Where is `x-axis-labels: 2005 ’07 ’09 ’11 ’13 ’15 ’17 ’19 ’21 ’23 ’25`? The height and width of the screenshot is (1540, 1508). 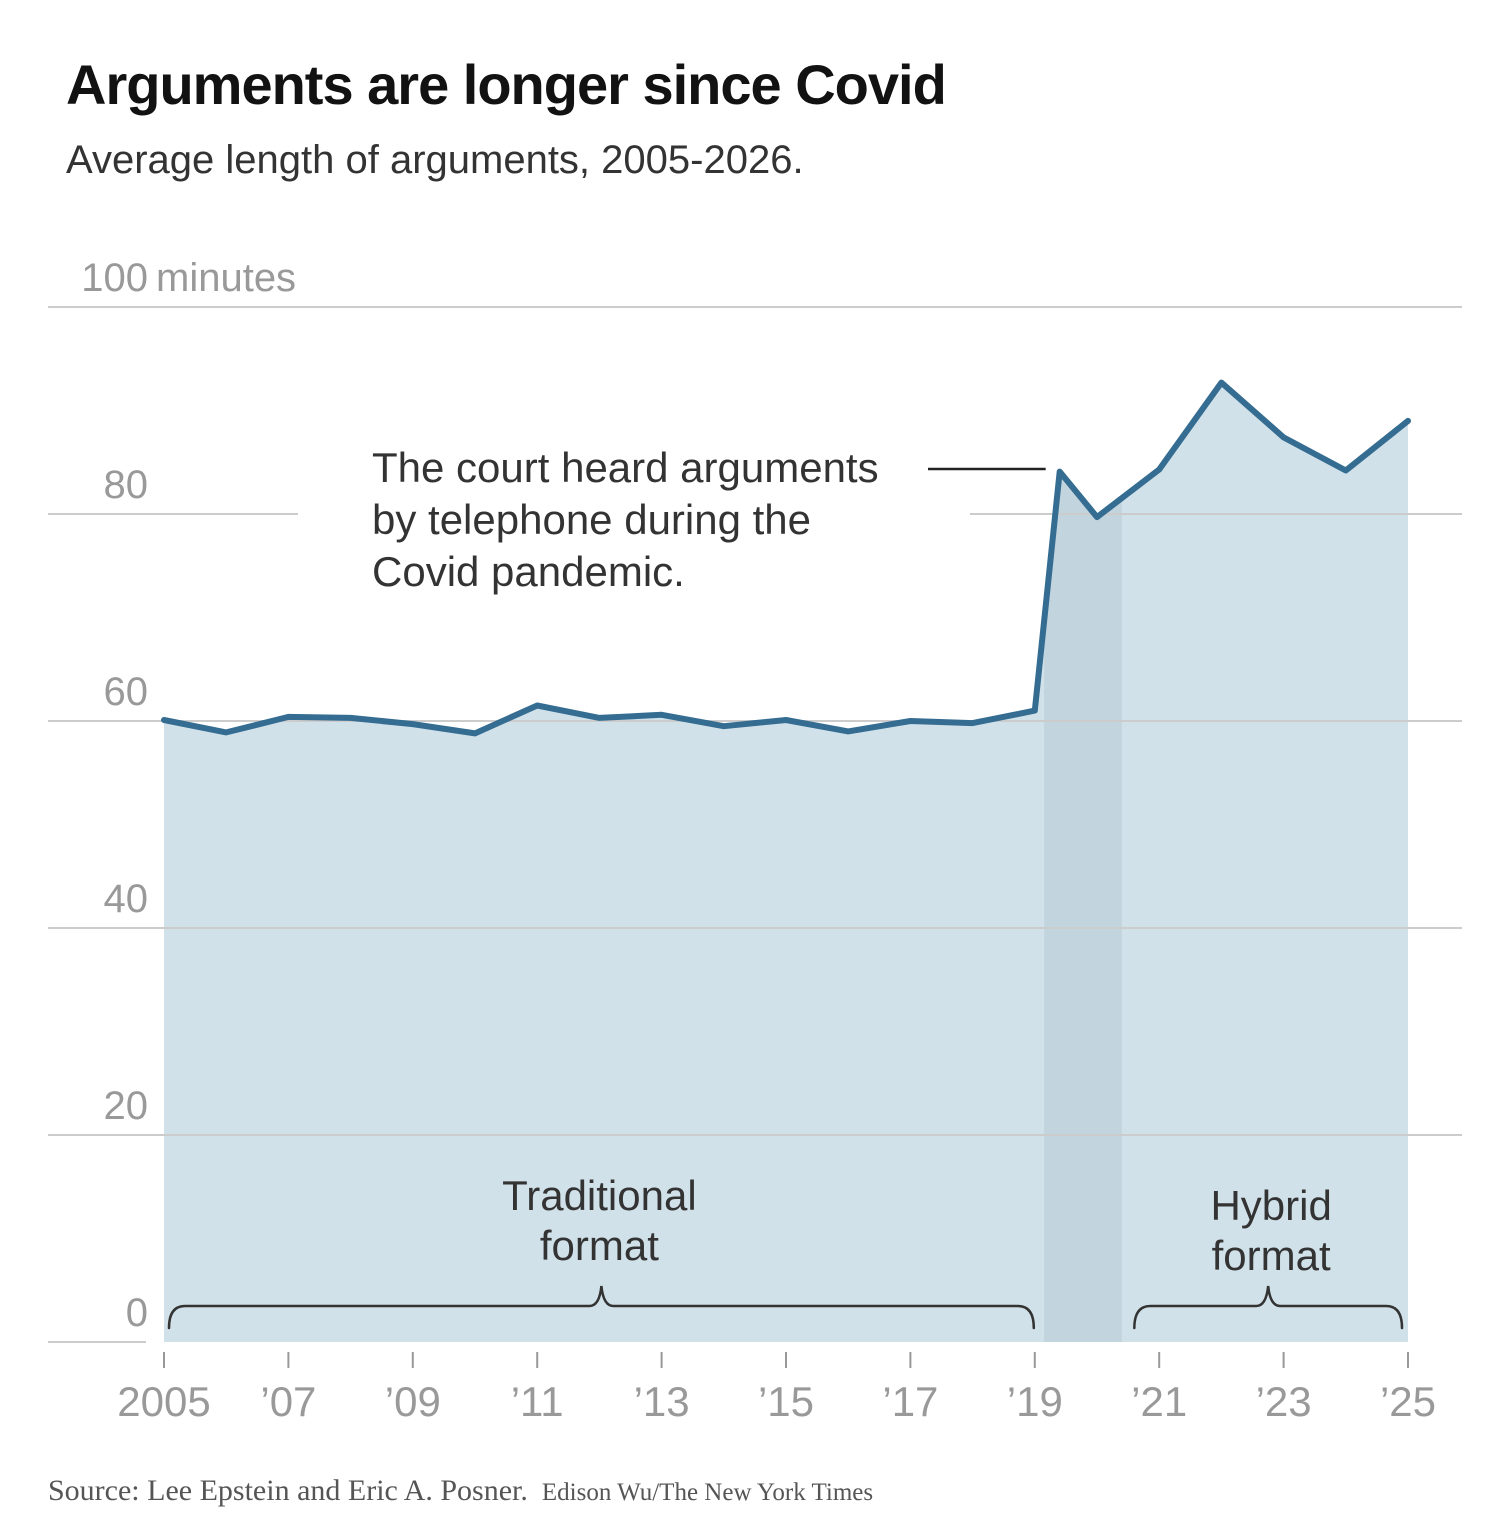 x-axis-labels: 2005 ’07 ’09 ’11 ’13 ’15 ’17 ’19 ’21 ’23 ’25 is located at coordinates (776, 1388).